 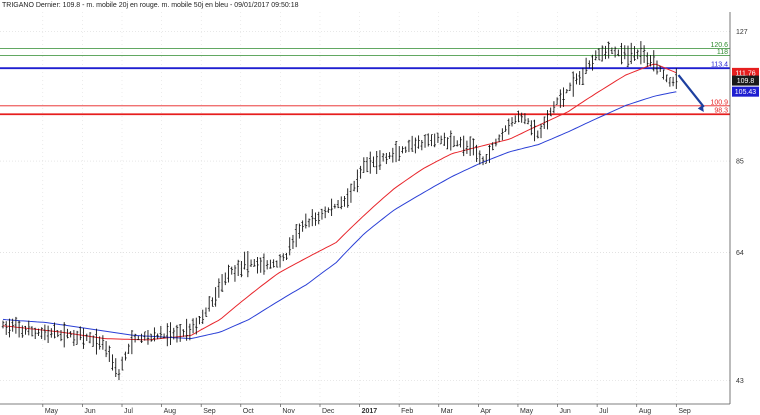 What do you see at coordinates (407, 411) in the screenshot?
I see `x-tick-label: Feb` at bounding box center [407, 411].